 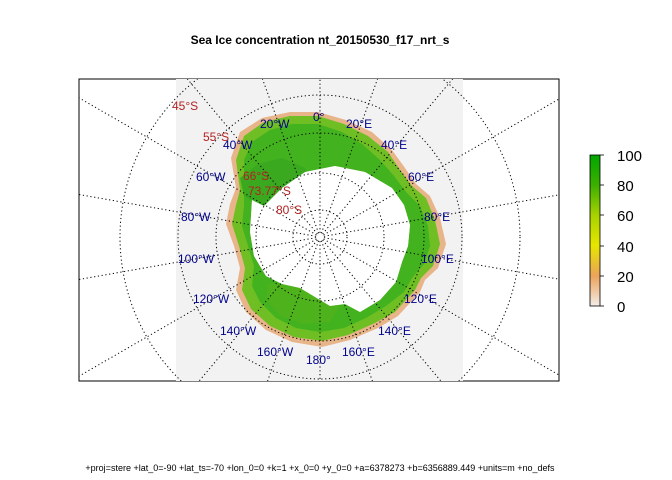 What do you see at coordinates (629, 156) in the screenshot?
I see `colorbar-tick-label: 100` at bounding box center [629, 156].